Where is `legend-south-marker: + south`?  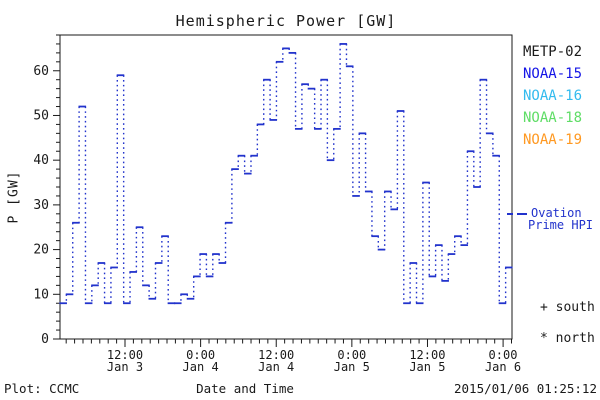 legend-south-marker: + south is located at coordinates (567, 307).